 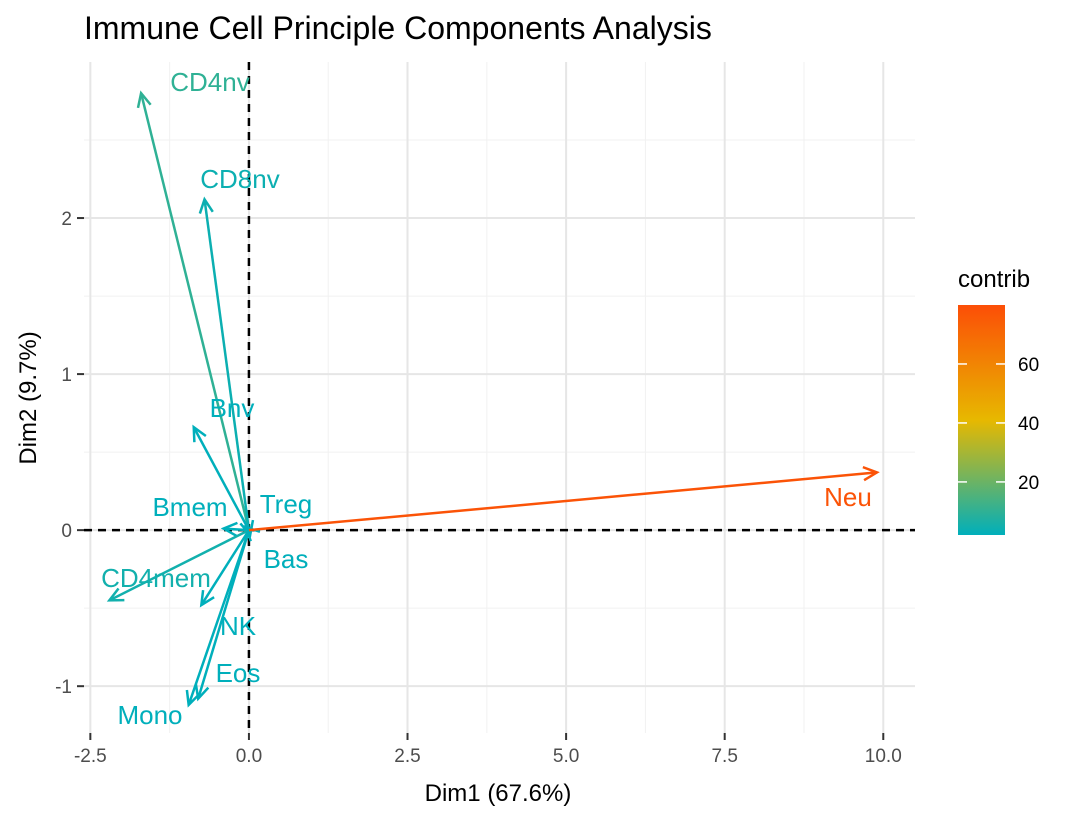 What do you see at coordinates (1028, 365) in the screenshot?
I see `legend-tick-label: 60` at bounding box center [1028, 365].